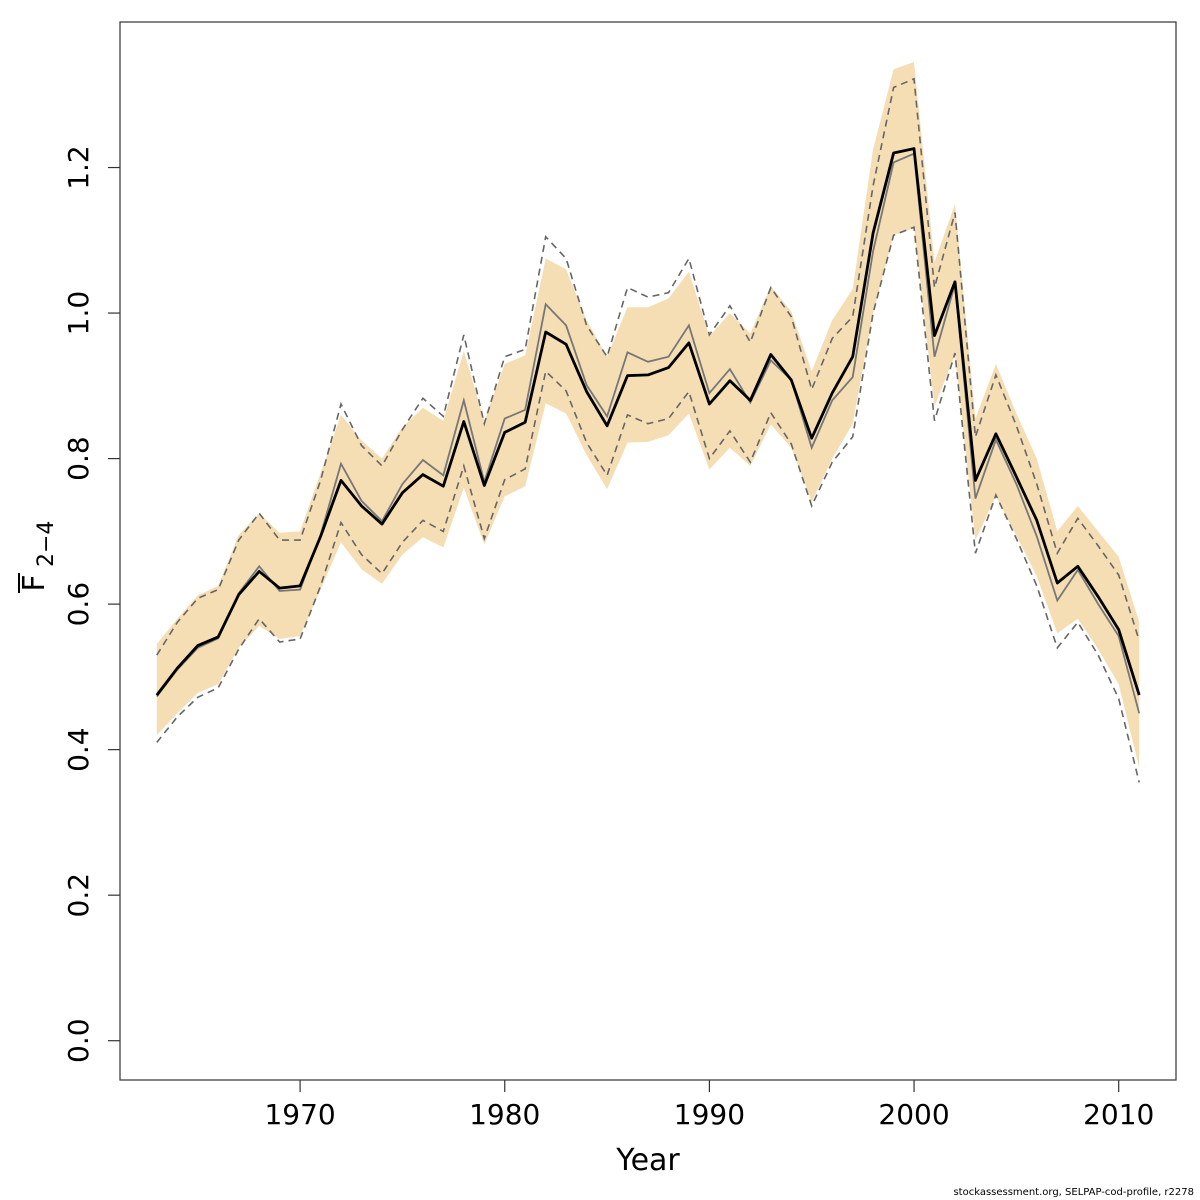 The width and height of the screenshot is (1200, 1200). I want to click on y-tick-label: 1.2, so click(78, 167).